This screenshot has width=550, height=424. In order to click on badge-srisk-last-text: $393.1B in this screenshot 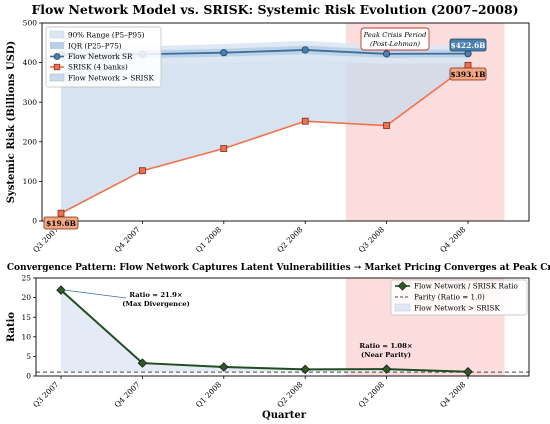, I will do `click(467, 74)`.